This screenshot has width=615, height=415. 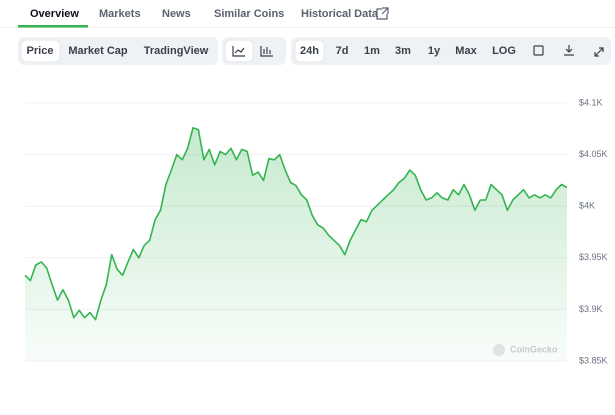 What do you see at coordinates (372, 51) in the screenshot?
I see `range-button: 1m` at bounding box center [372, 51].